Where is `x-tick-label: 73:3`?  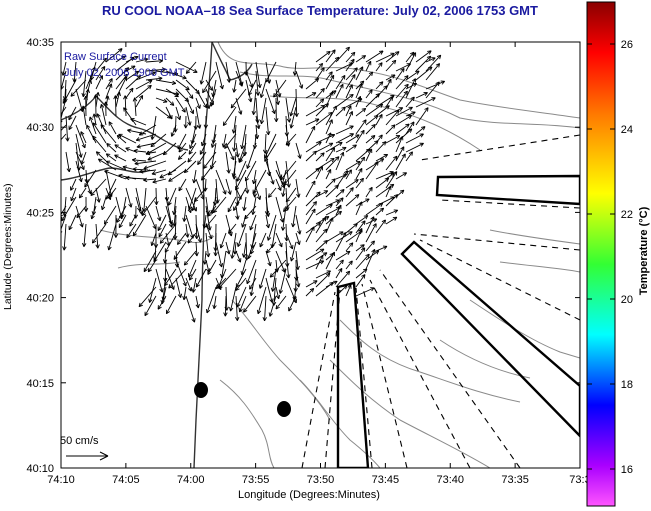
x-tick-label: 73:3 is located at coordinates (579, 480).